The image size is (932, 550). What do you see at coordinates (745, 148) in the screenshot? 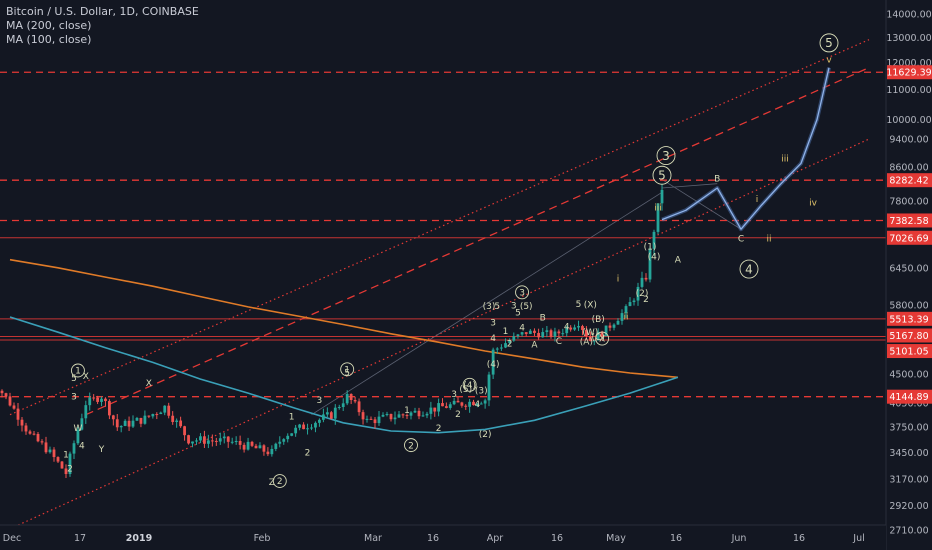
I see `projection-line` at bounding box center [745, 148].